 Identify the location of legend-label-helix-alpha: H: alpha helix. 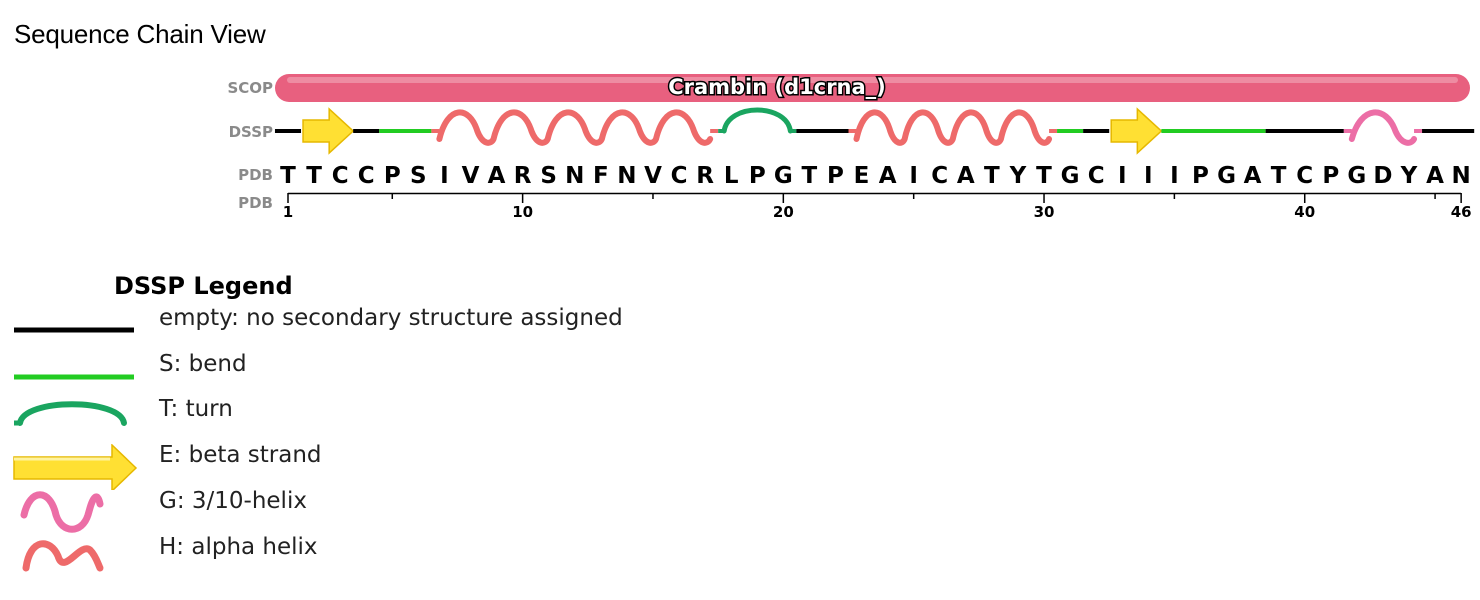
(238, 547).